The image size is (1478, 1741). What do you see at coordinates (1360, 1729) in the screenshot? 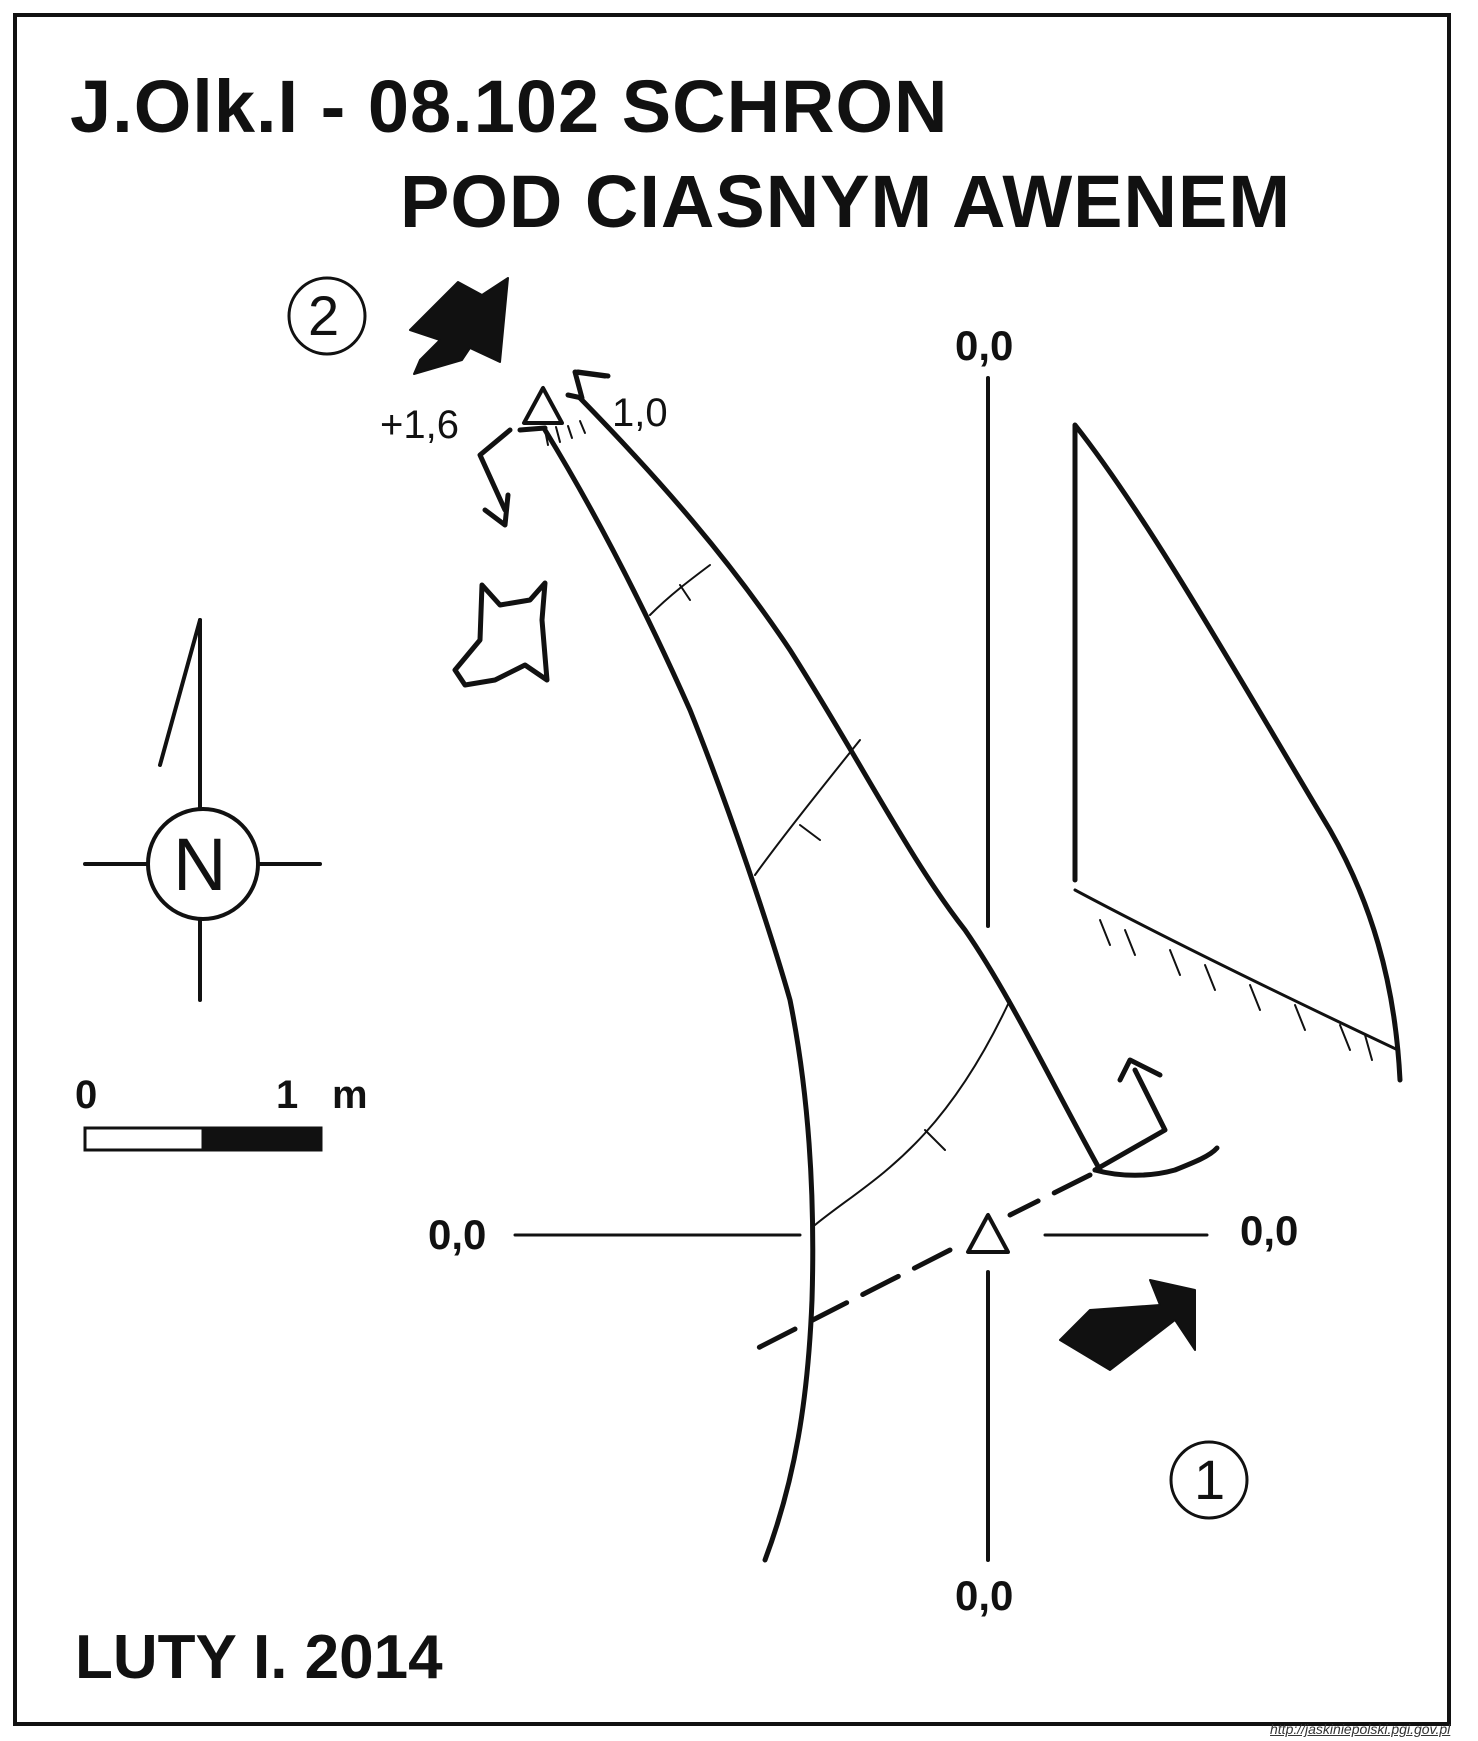
I see `source-url: http://jaskiniepolski.pgi.gov.pl` at bounding box center [1360, 1729].